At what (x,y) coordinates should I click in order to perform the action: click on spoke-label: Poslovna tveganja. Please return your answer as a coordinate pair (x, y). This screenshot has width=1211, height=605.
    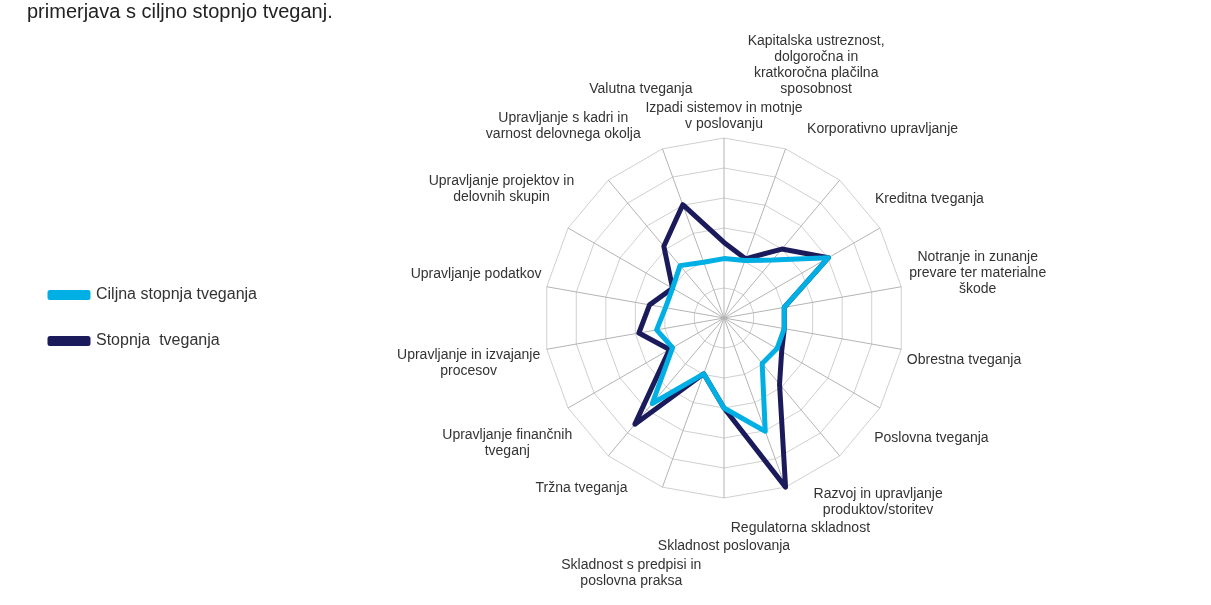
    Looking at the image, I should click on (931, 436).